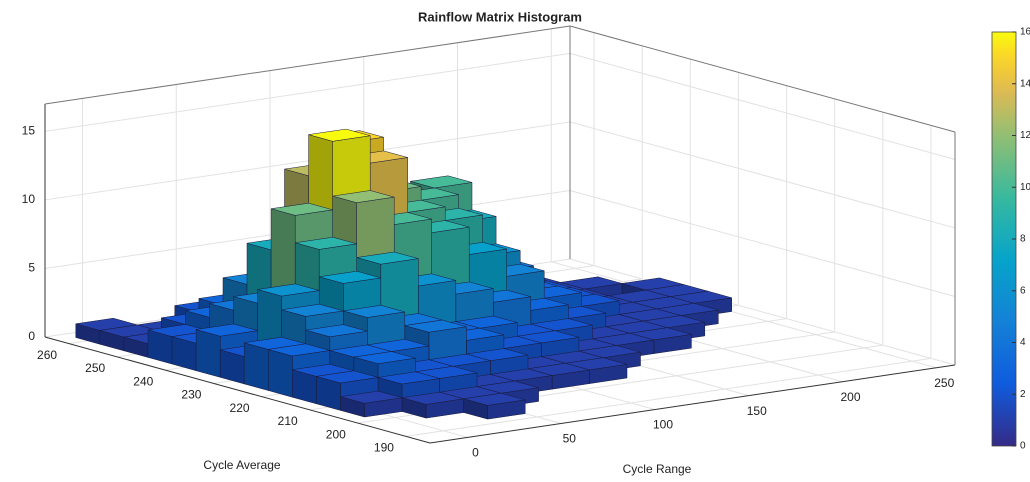 The width and height of the screenshot is (1030, 482). Describe the element at coordinates (143, 381) in the screenshot. I see `x-tick-label: 240` at that location.